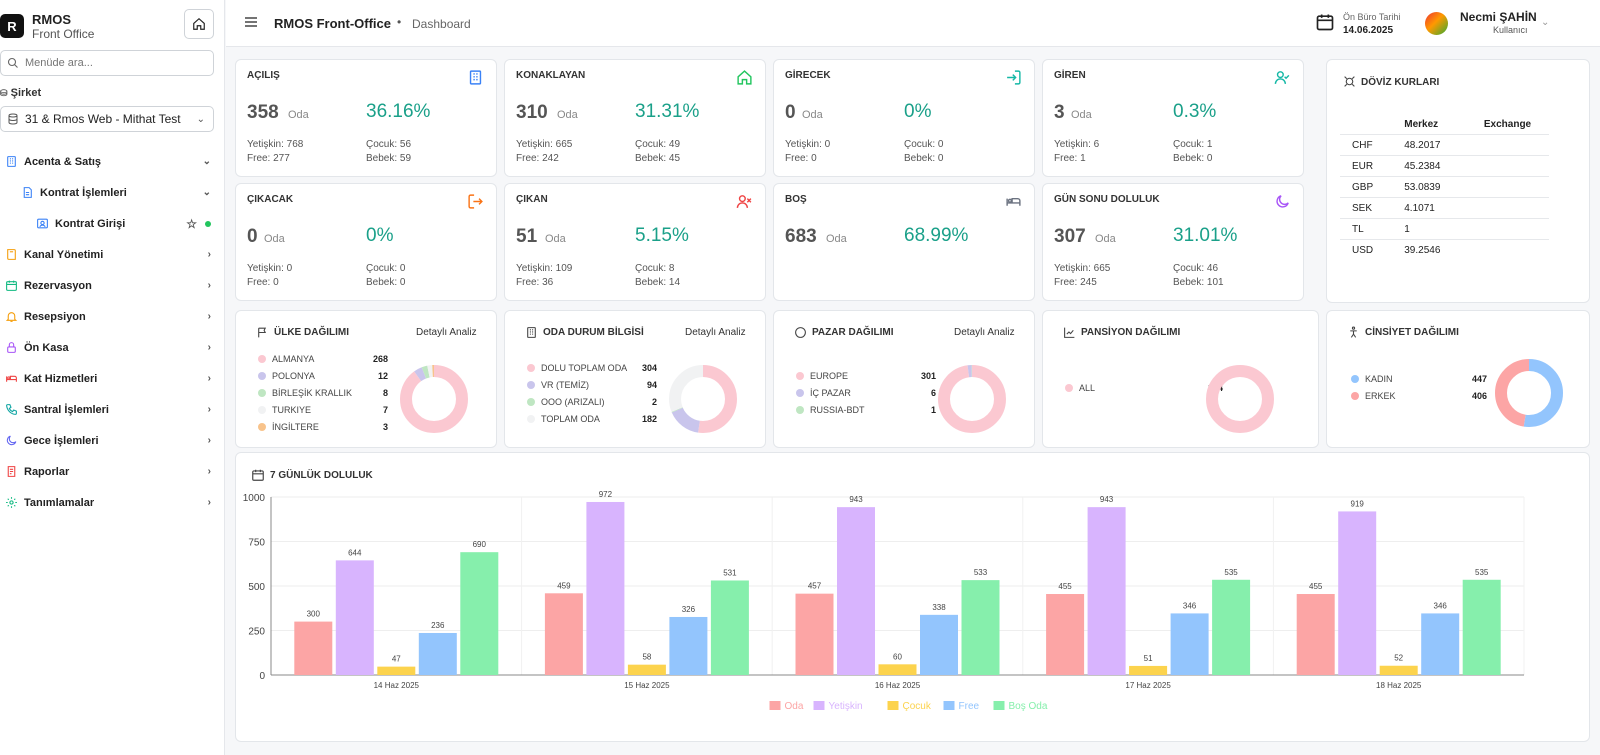 Image resolution: width=1600 pixels, height=755 pixels. What do you see at coordinates (355, 552) in the screenshot?
I see `bar-value-label: 644` at bounding box center [355, 552].